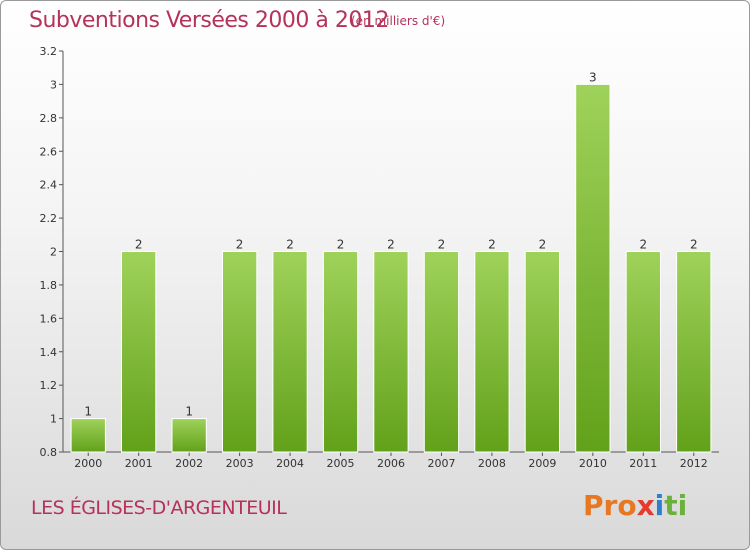 Image resolution: width=750 pixels, height=550 pixels. Describe the element at coordinates (593, 268) in the screenshot. I see `bar-2010` at that location.